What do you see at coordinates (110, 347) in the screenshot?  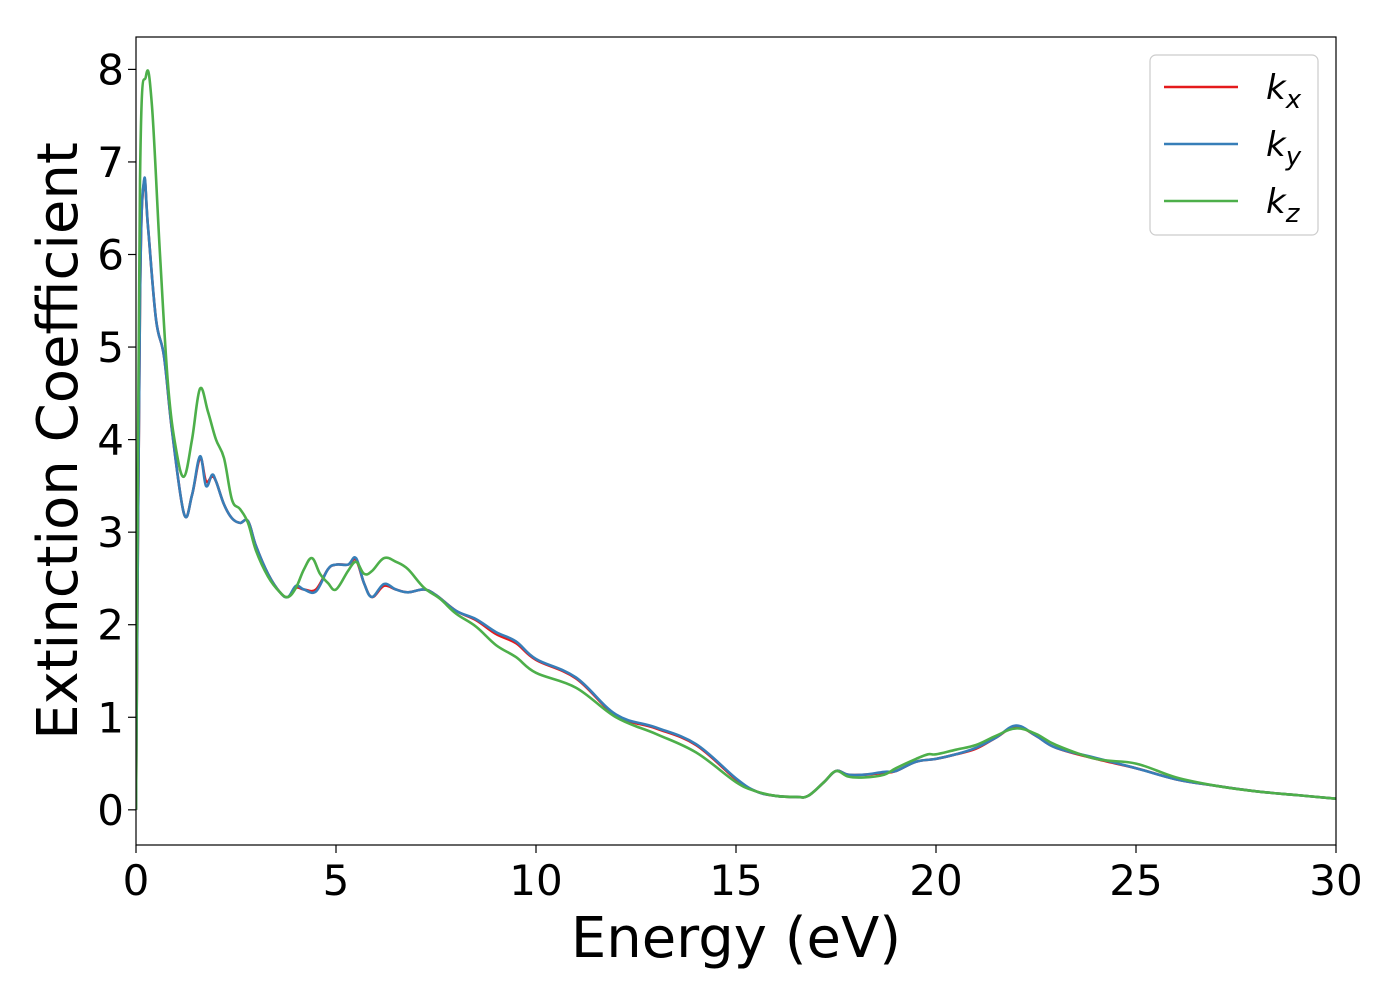 I see `y-tick-label: 5` at bounding box center [110, 347].